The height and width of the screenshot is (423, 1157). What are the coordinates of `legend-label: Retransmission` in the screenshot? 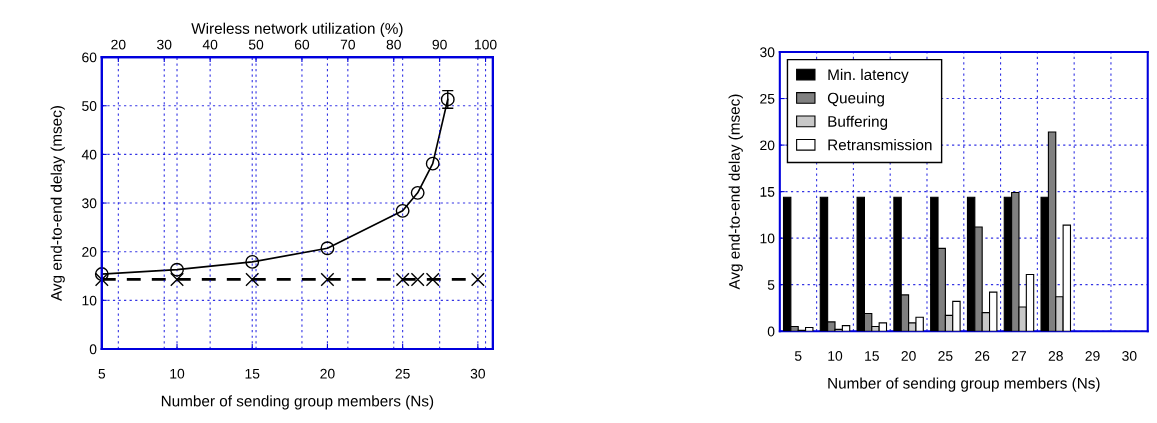 It's located at (880, 145).